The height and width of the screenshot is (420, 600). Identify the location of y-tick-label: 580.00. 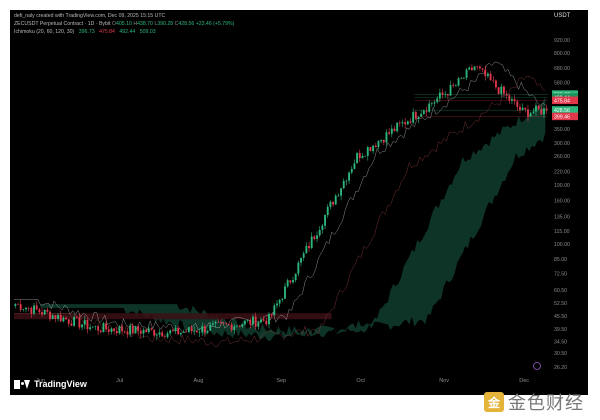
(562, 83).